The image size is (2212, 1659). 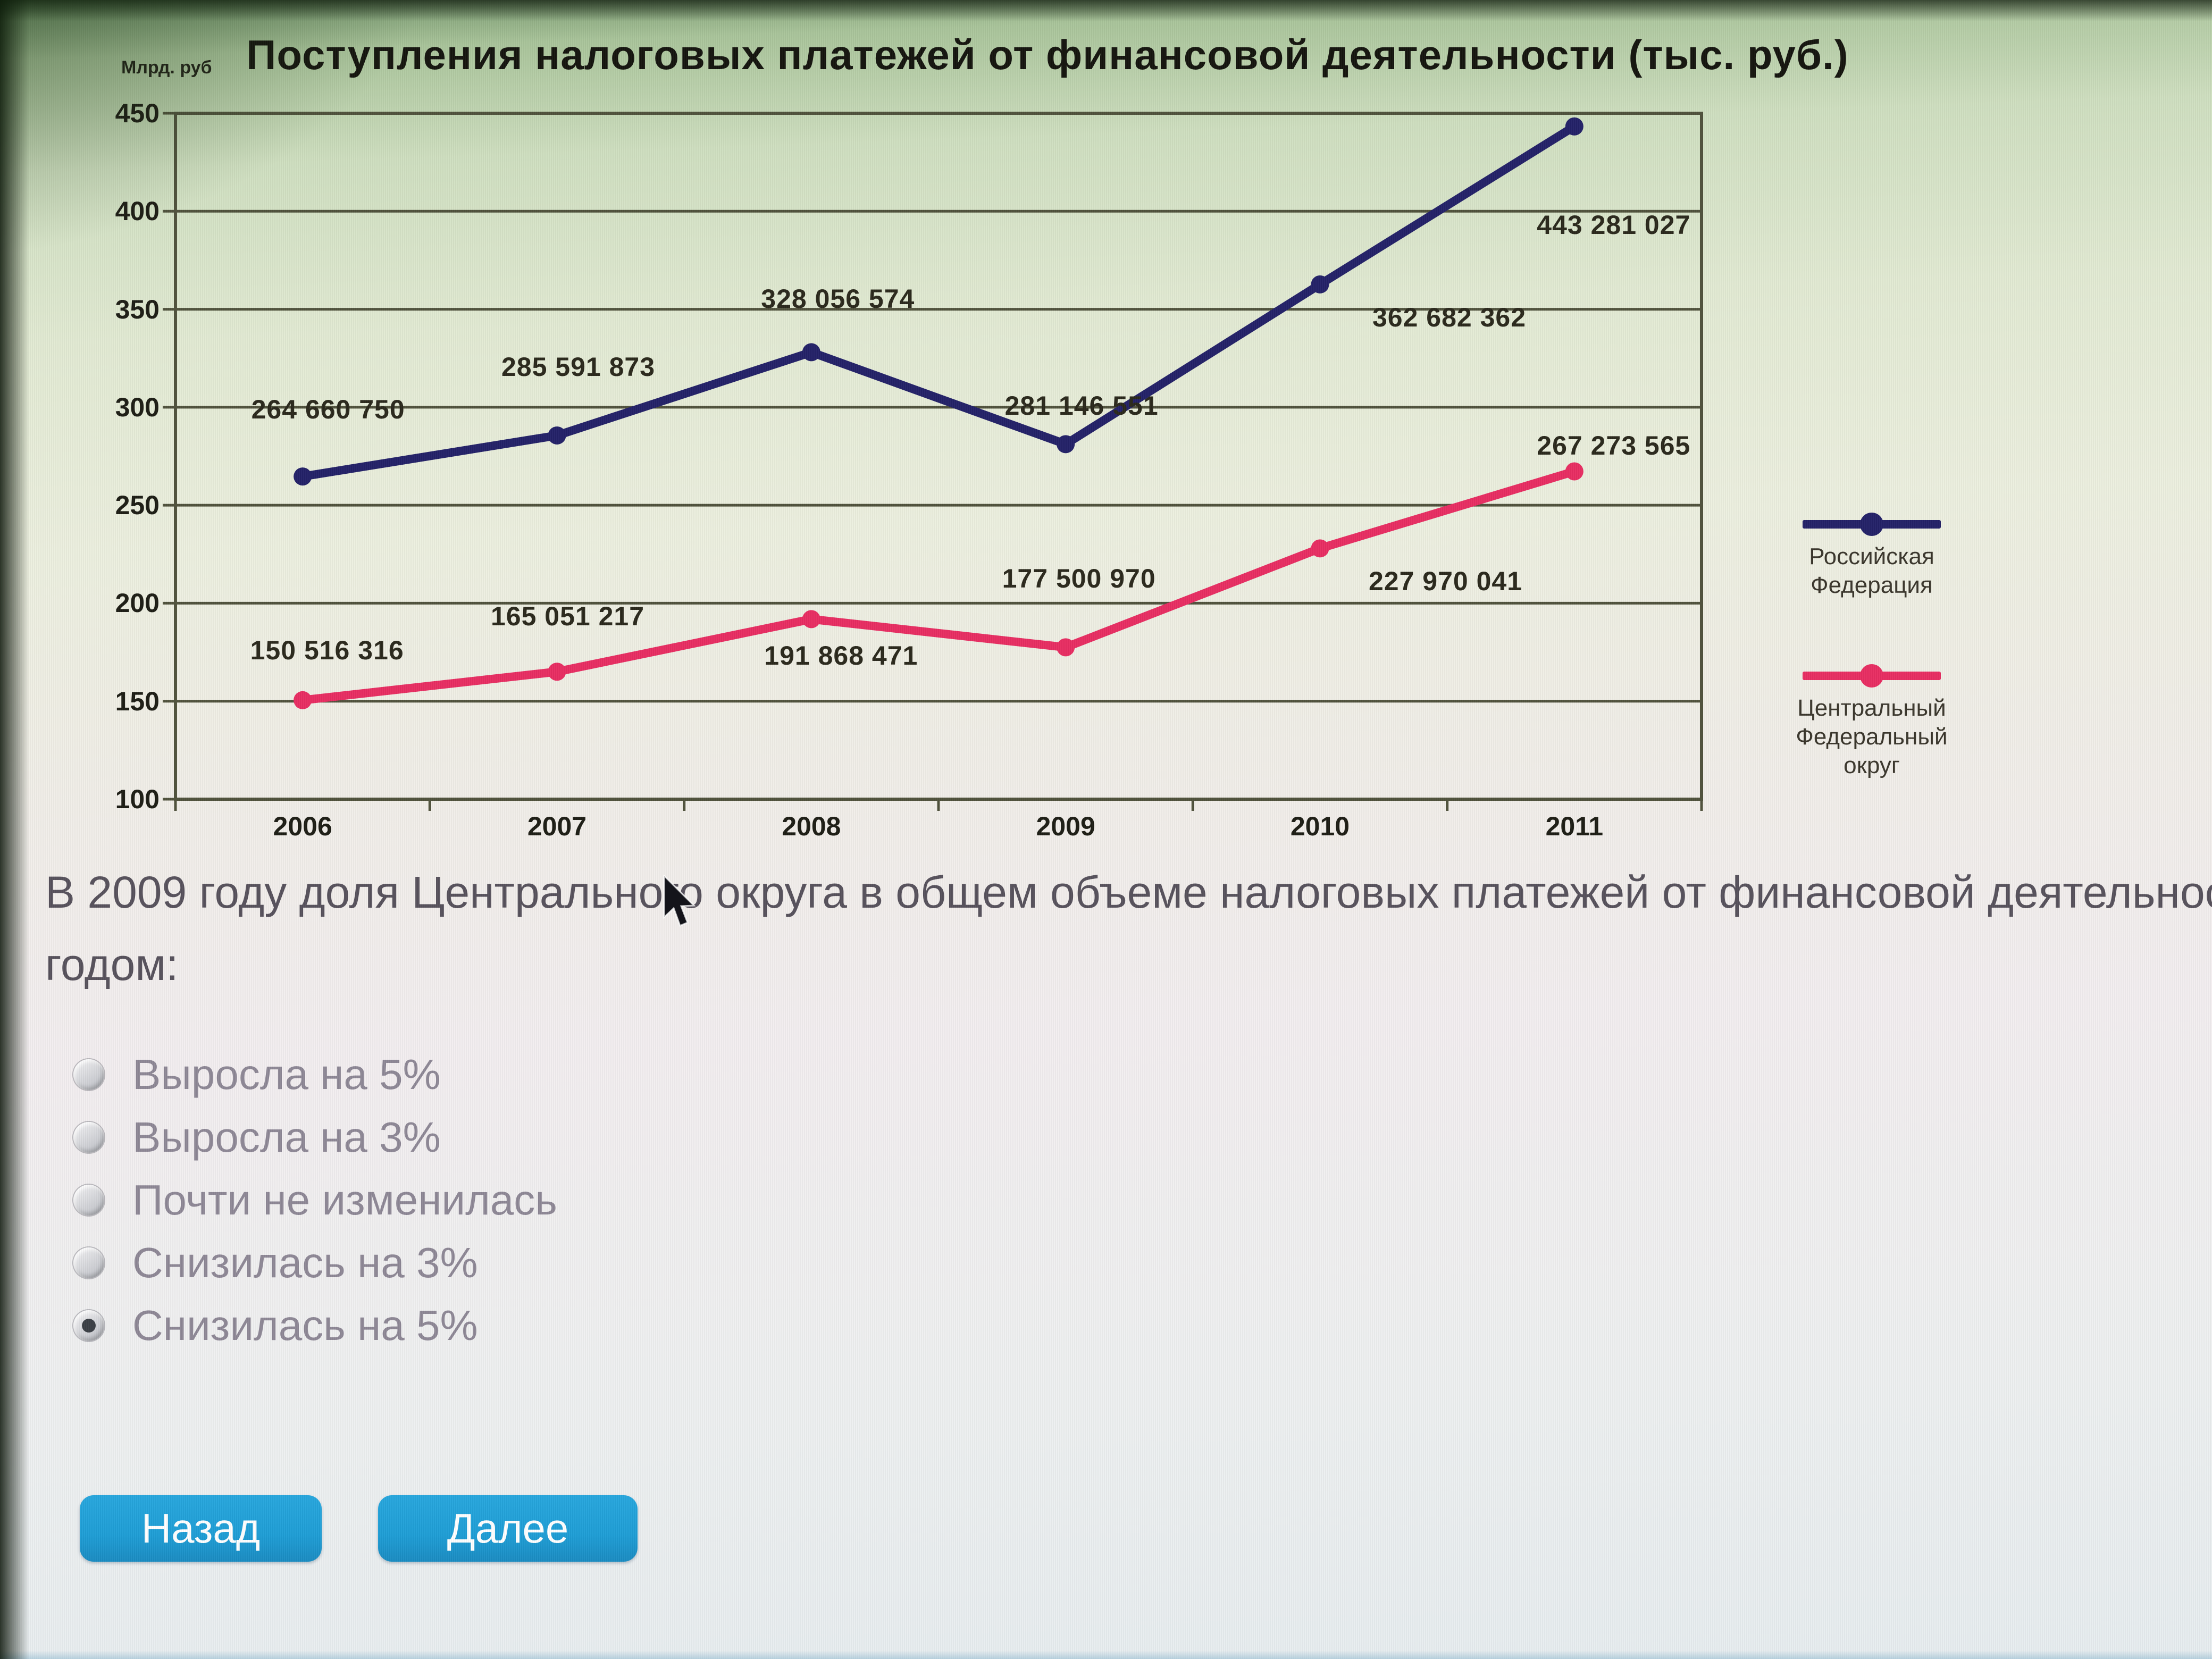 I want to click on radio-option-grew-5: Выросла на 5%, so click(x=315, y=1074).